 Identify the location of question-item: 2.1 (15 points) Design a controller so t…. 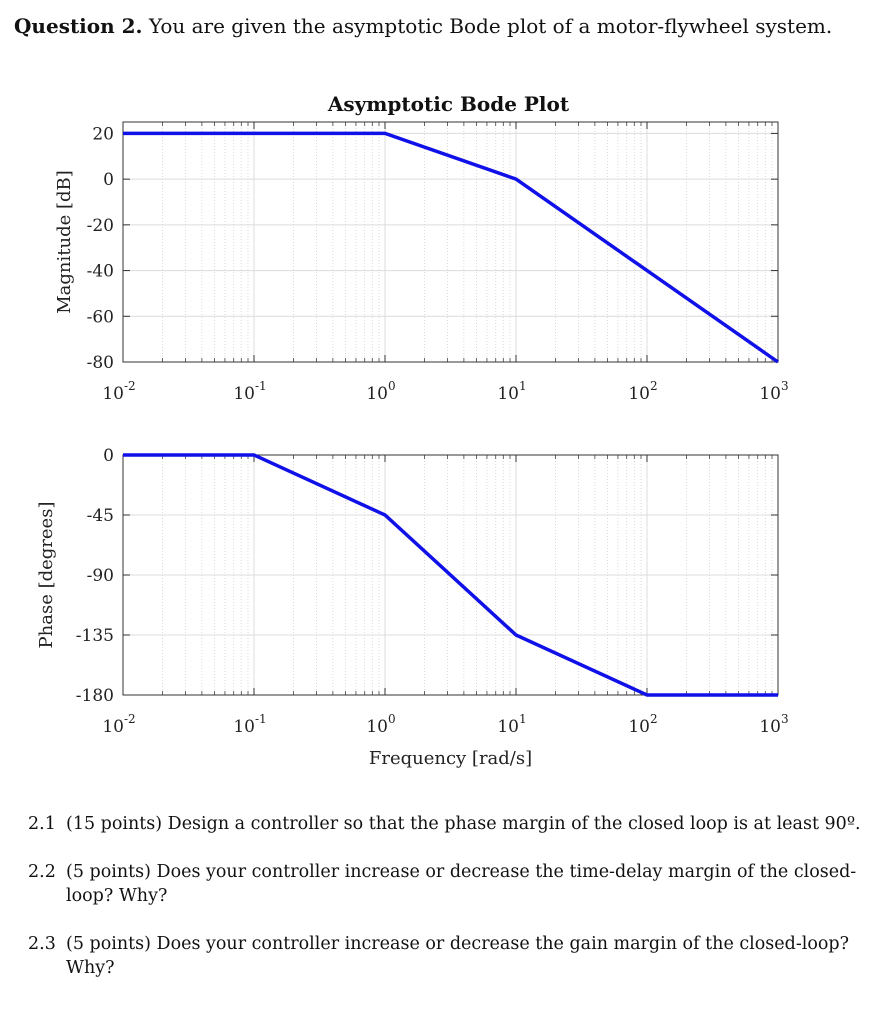
(450, 824).